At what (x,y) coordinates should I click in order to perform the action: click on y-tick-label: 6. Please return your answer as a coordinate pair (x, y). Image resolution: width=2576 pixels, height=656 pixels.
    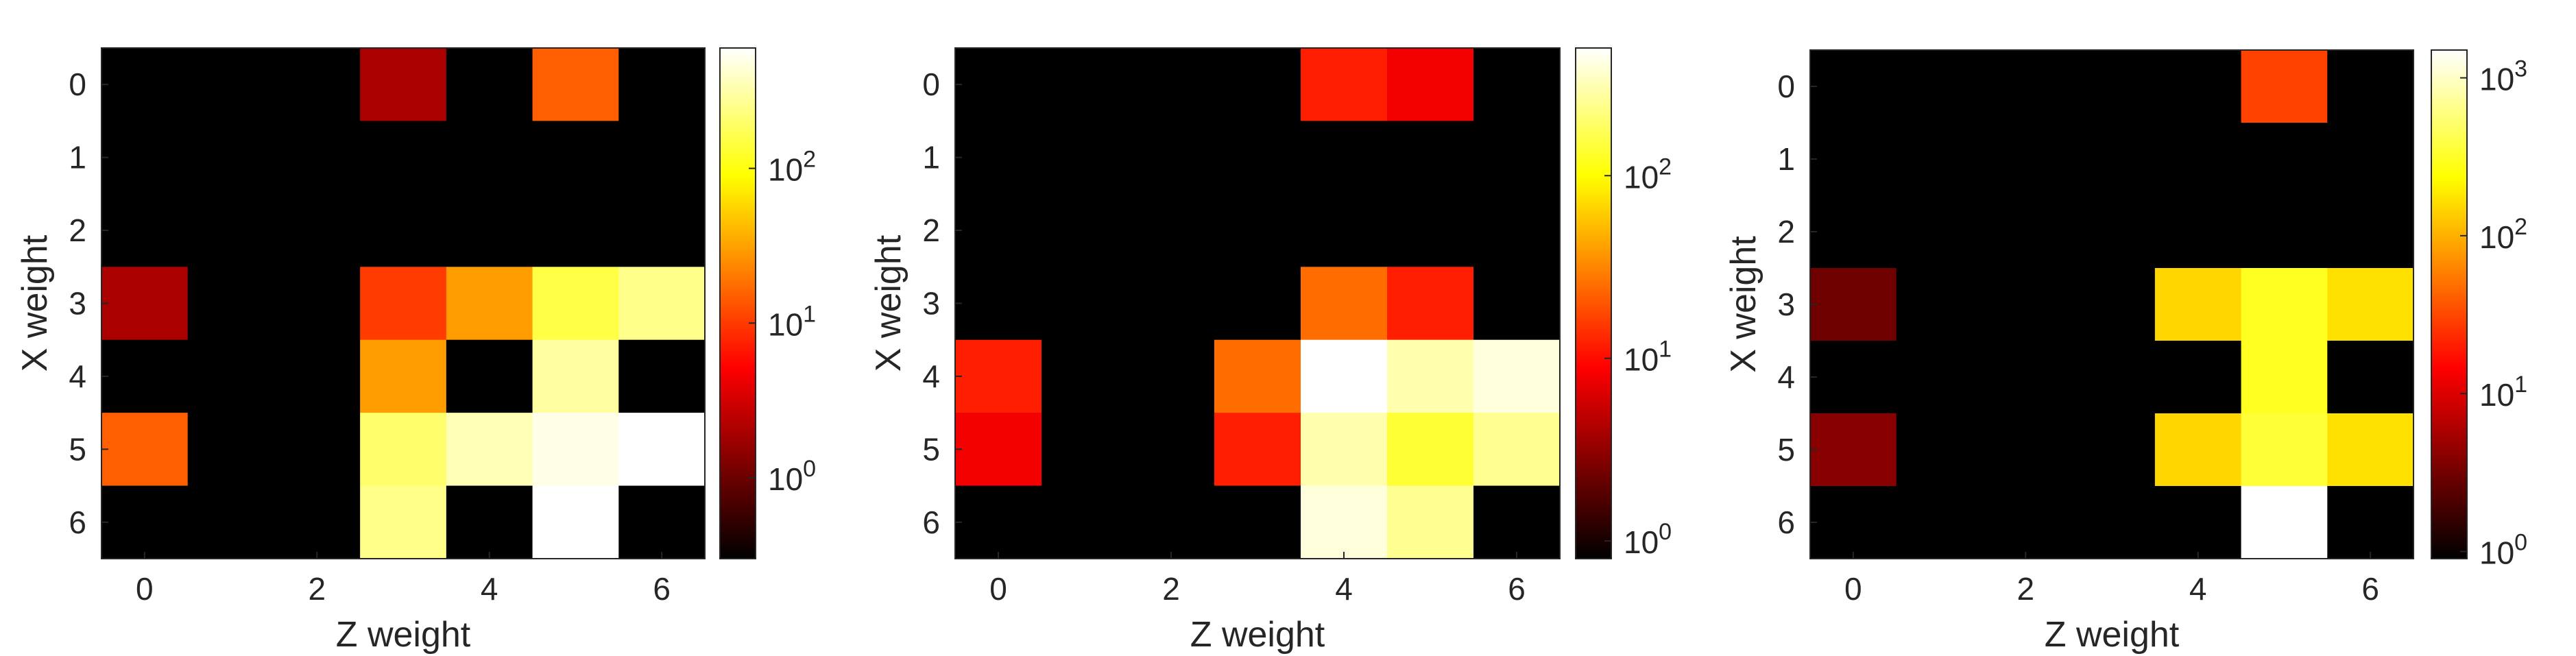
    Looking at the image, I should click on (931, 522).